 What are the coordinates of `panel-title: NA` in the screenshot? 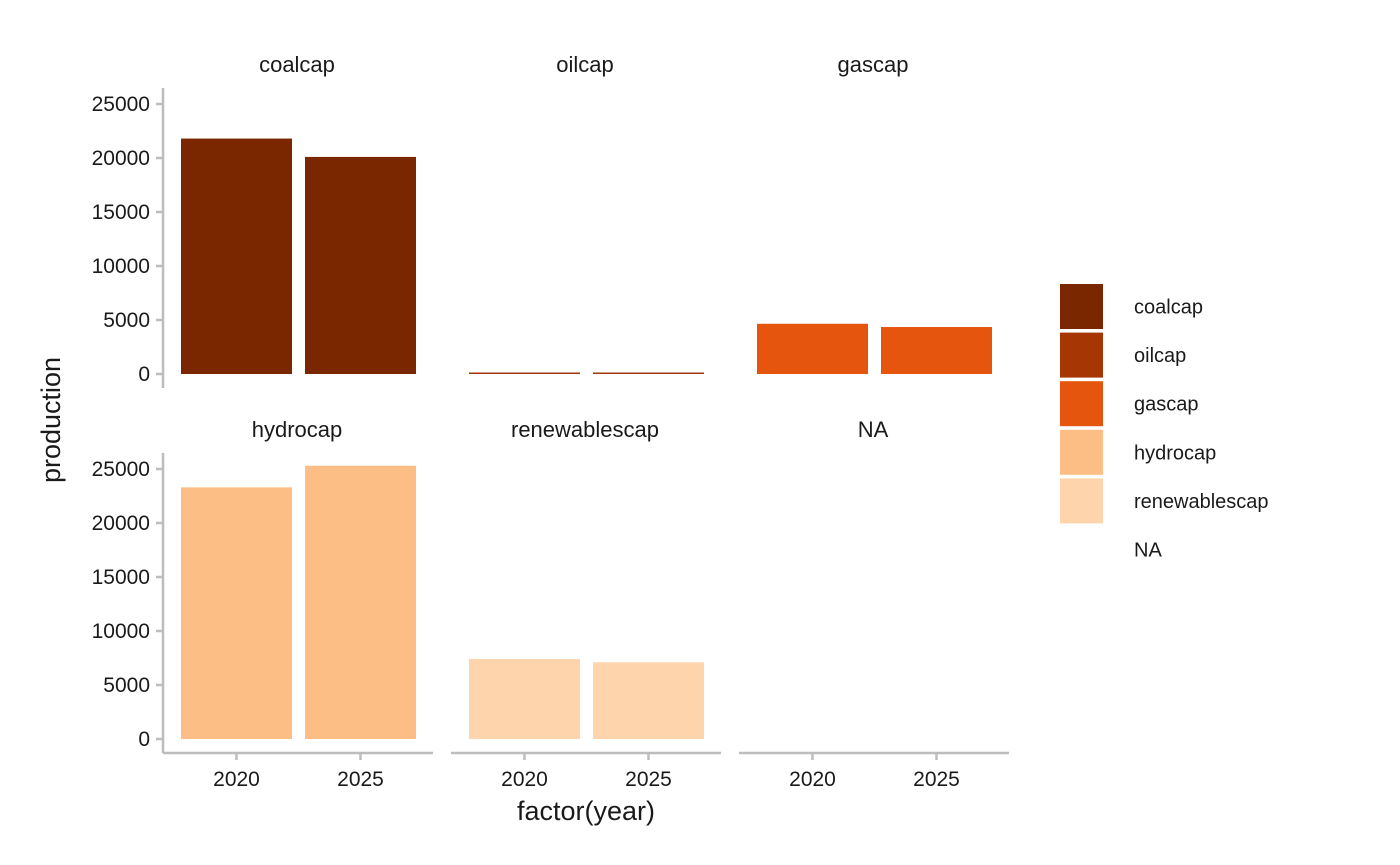 It's located at (873, 429).